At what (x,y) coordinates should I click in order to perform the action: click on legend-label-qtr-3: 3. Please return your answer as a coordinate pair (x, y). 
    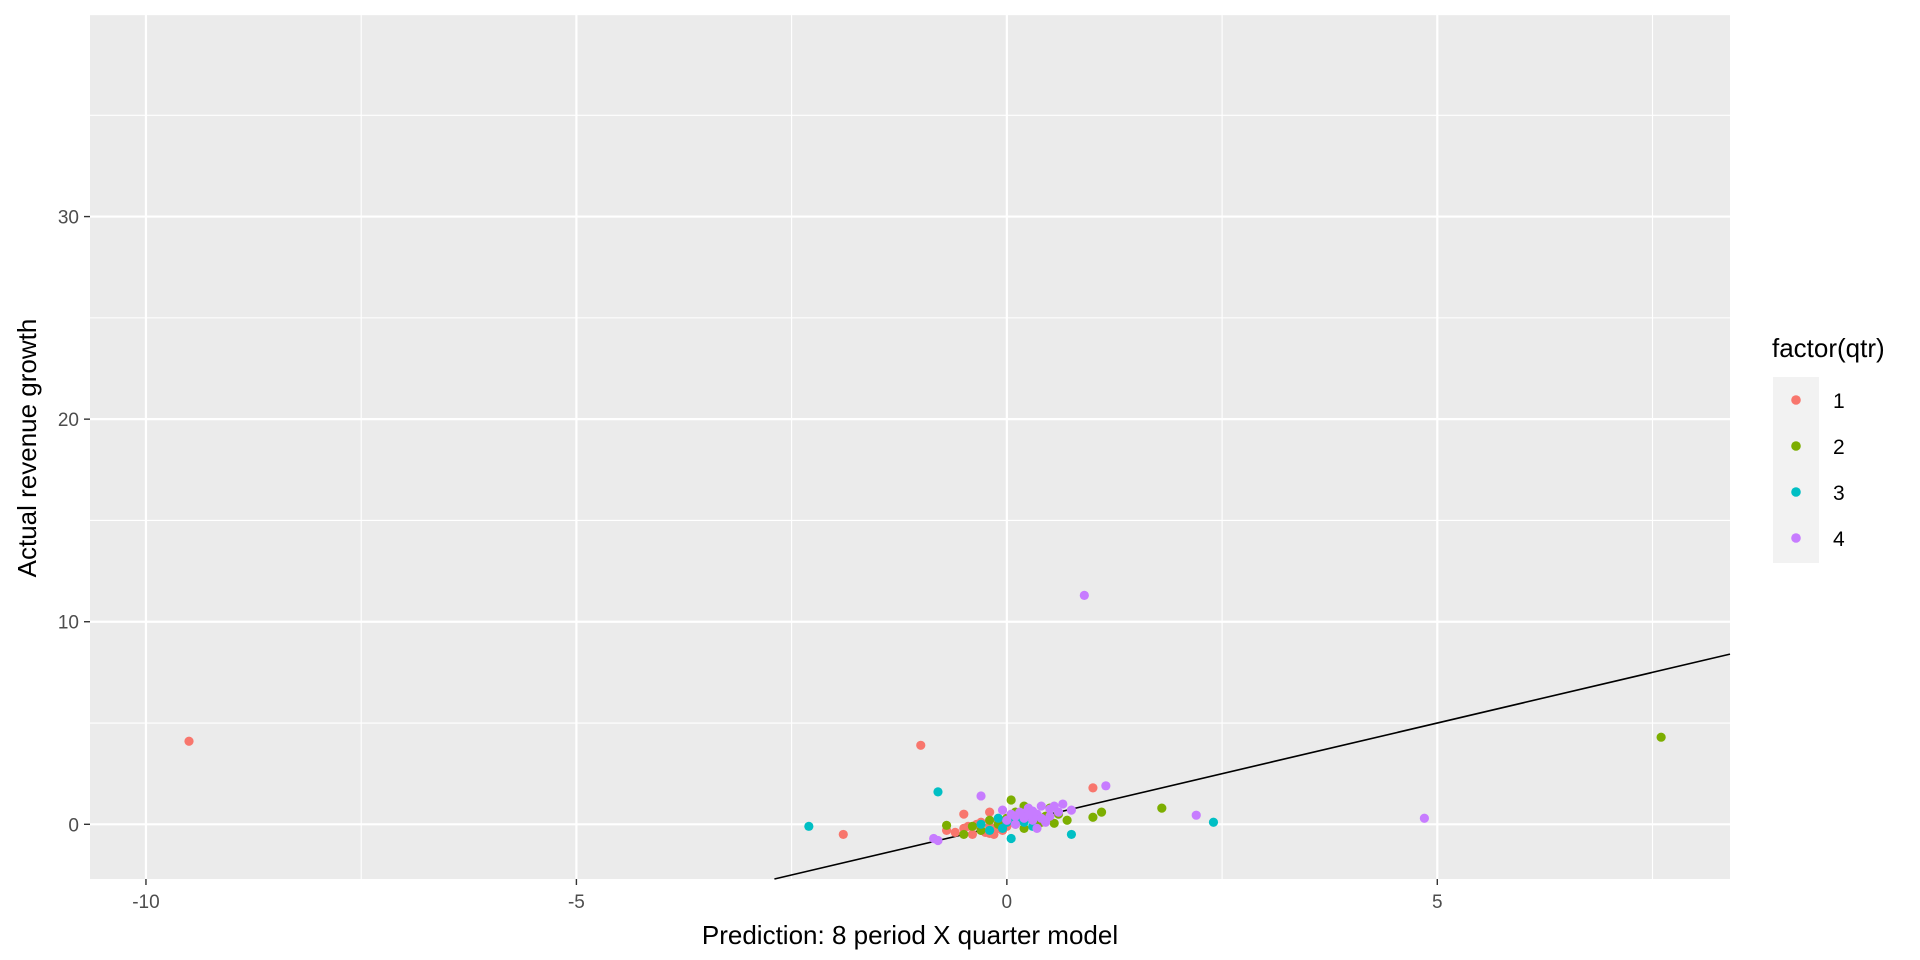
    Looking at the image, I should click on (1839, 493).